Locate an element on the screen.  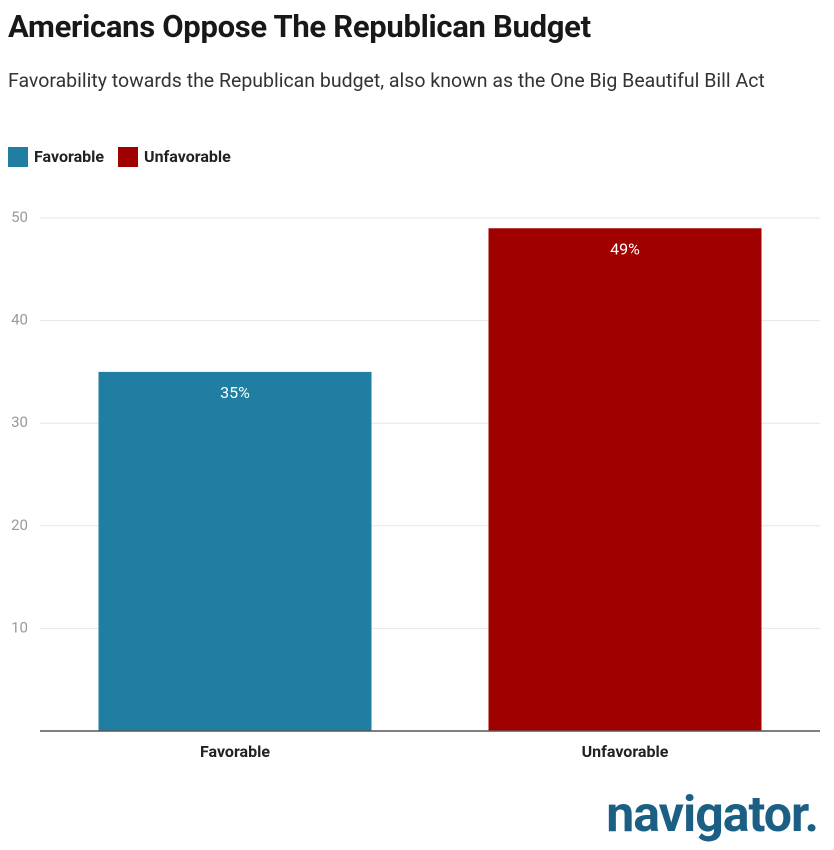
y-tick-label: 40 is located at coordinates (19, 320).